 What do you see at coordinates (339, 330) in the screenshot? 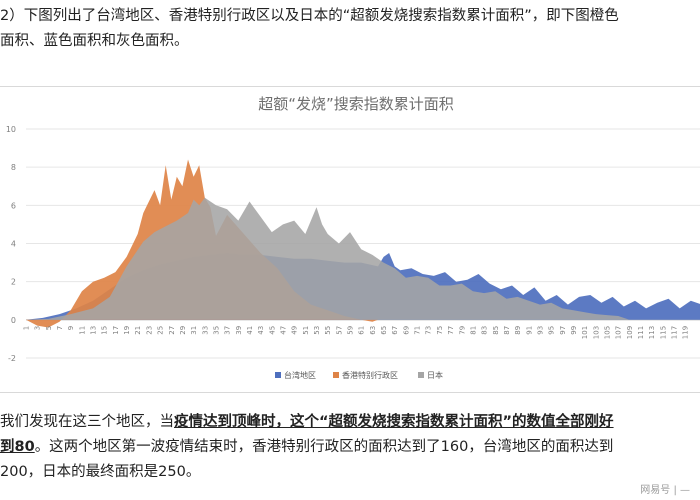
I see `x-tick-label: 57` at bounding box center [339, 330].